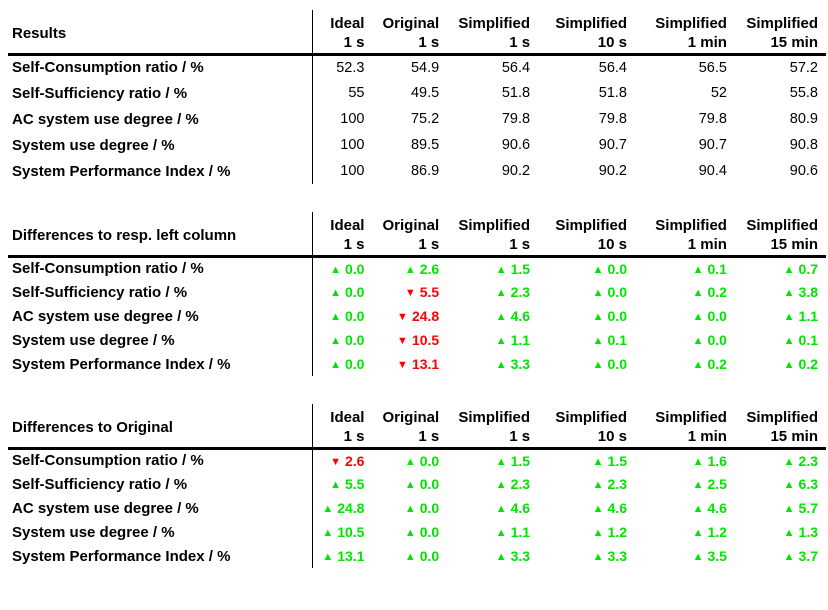 Image resolution: width=828 pixels, height=610 pixels. What do you see at coordinates (484, 340) in the screenshot?
I see `diff-cell: ▲ 1.1` at bounding box center [484, 340].